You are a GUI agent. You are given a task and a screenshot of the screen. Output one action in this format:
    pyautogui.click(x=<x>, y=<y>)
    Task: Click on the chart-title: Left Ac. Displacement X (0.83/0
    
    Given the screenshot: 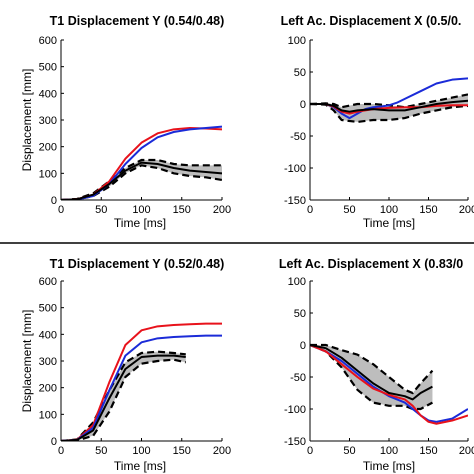 What is the action you would take?
    pyautogui.click(x=371, y=264)
    